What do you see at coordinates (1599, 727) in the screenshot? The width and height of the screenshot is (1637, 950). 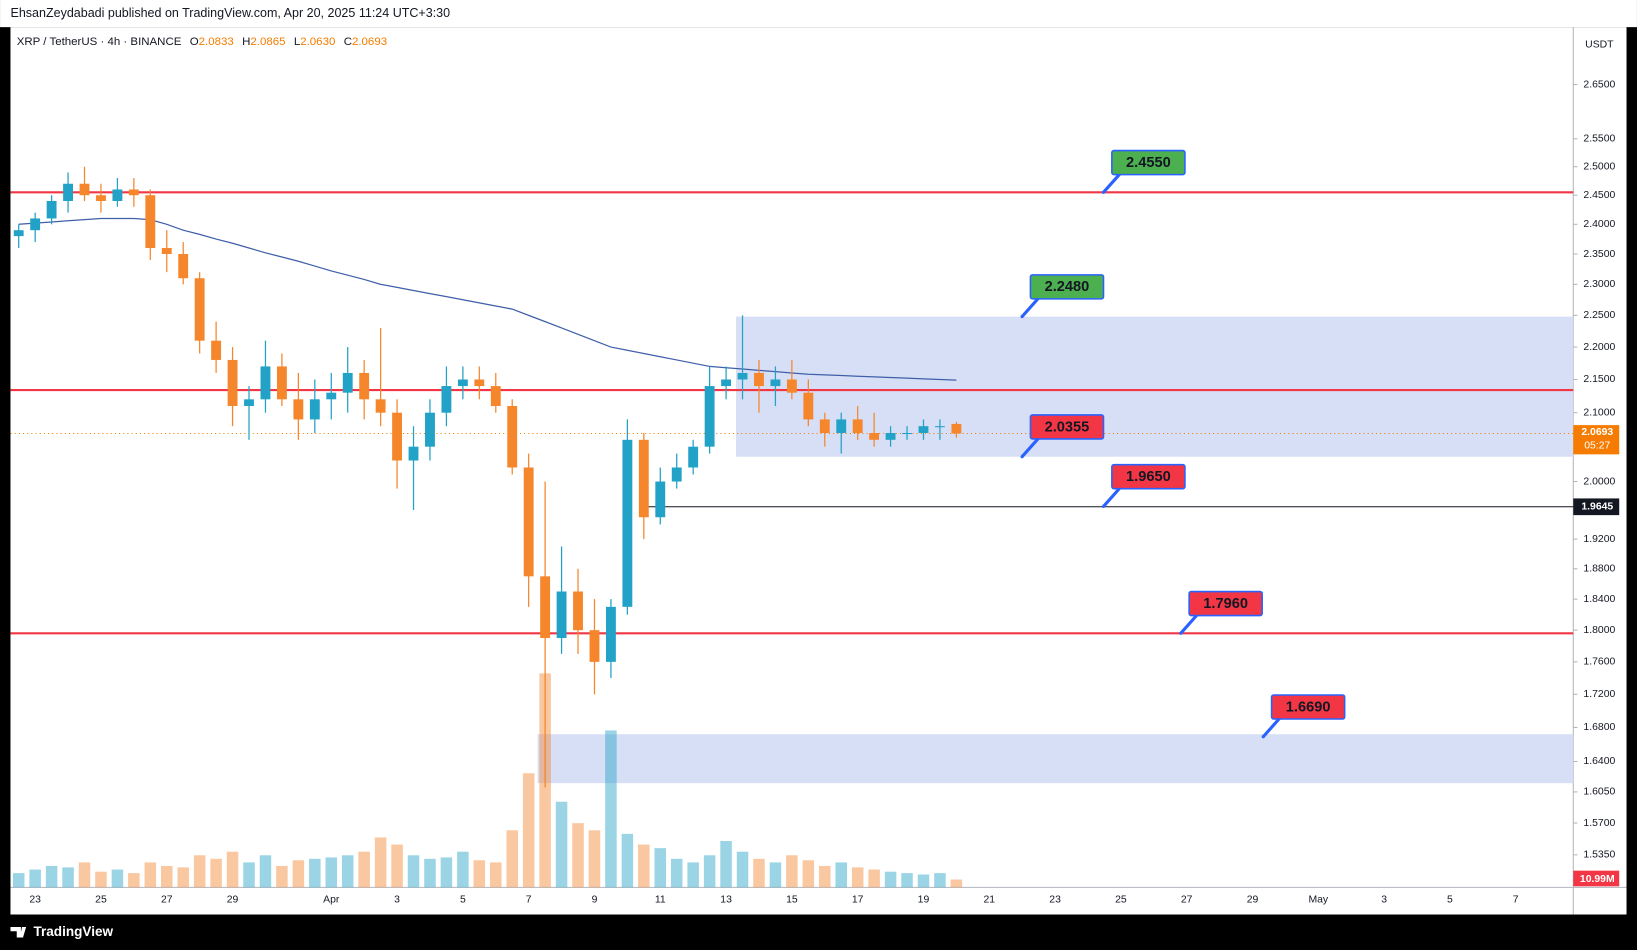 I see `y-tick-label: 1.6800` at bounding box center [1599, 727].